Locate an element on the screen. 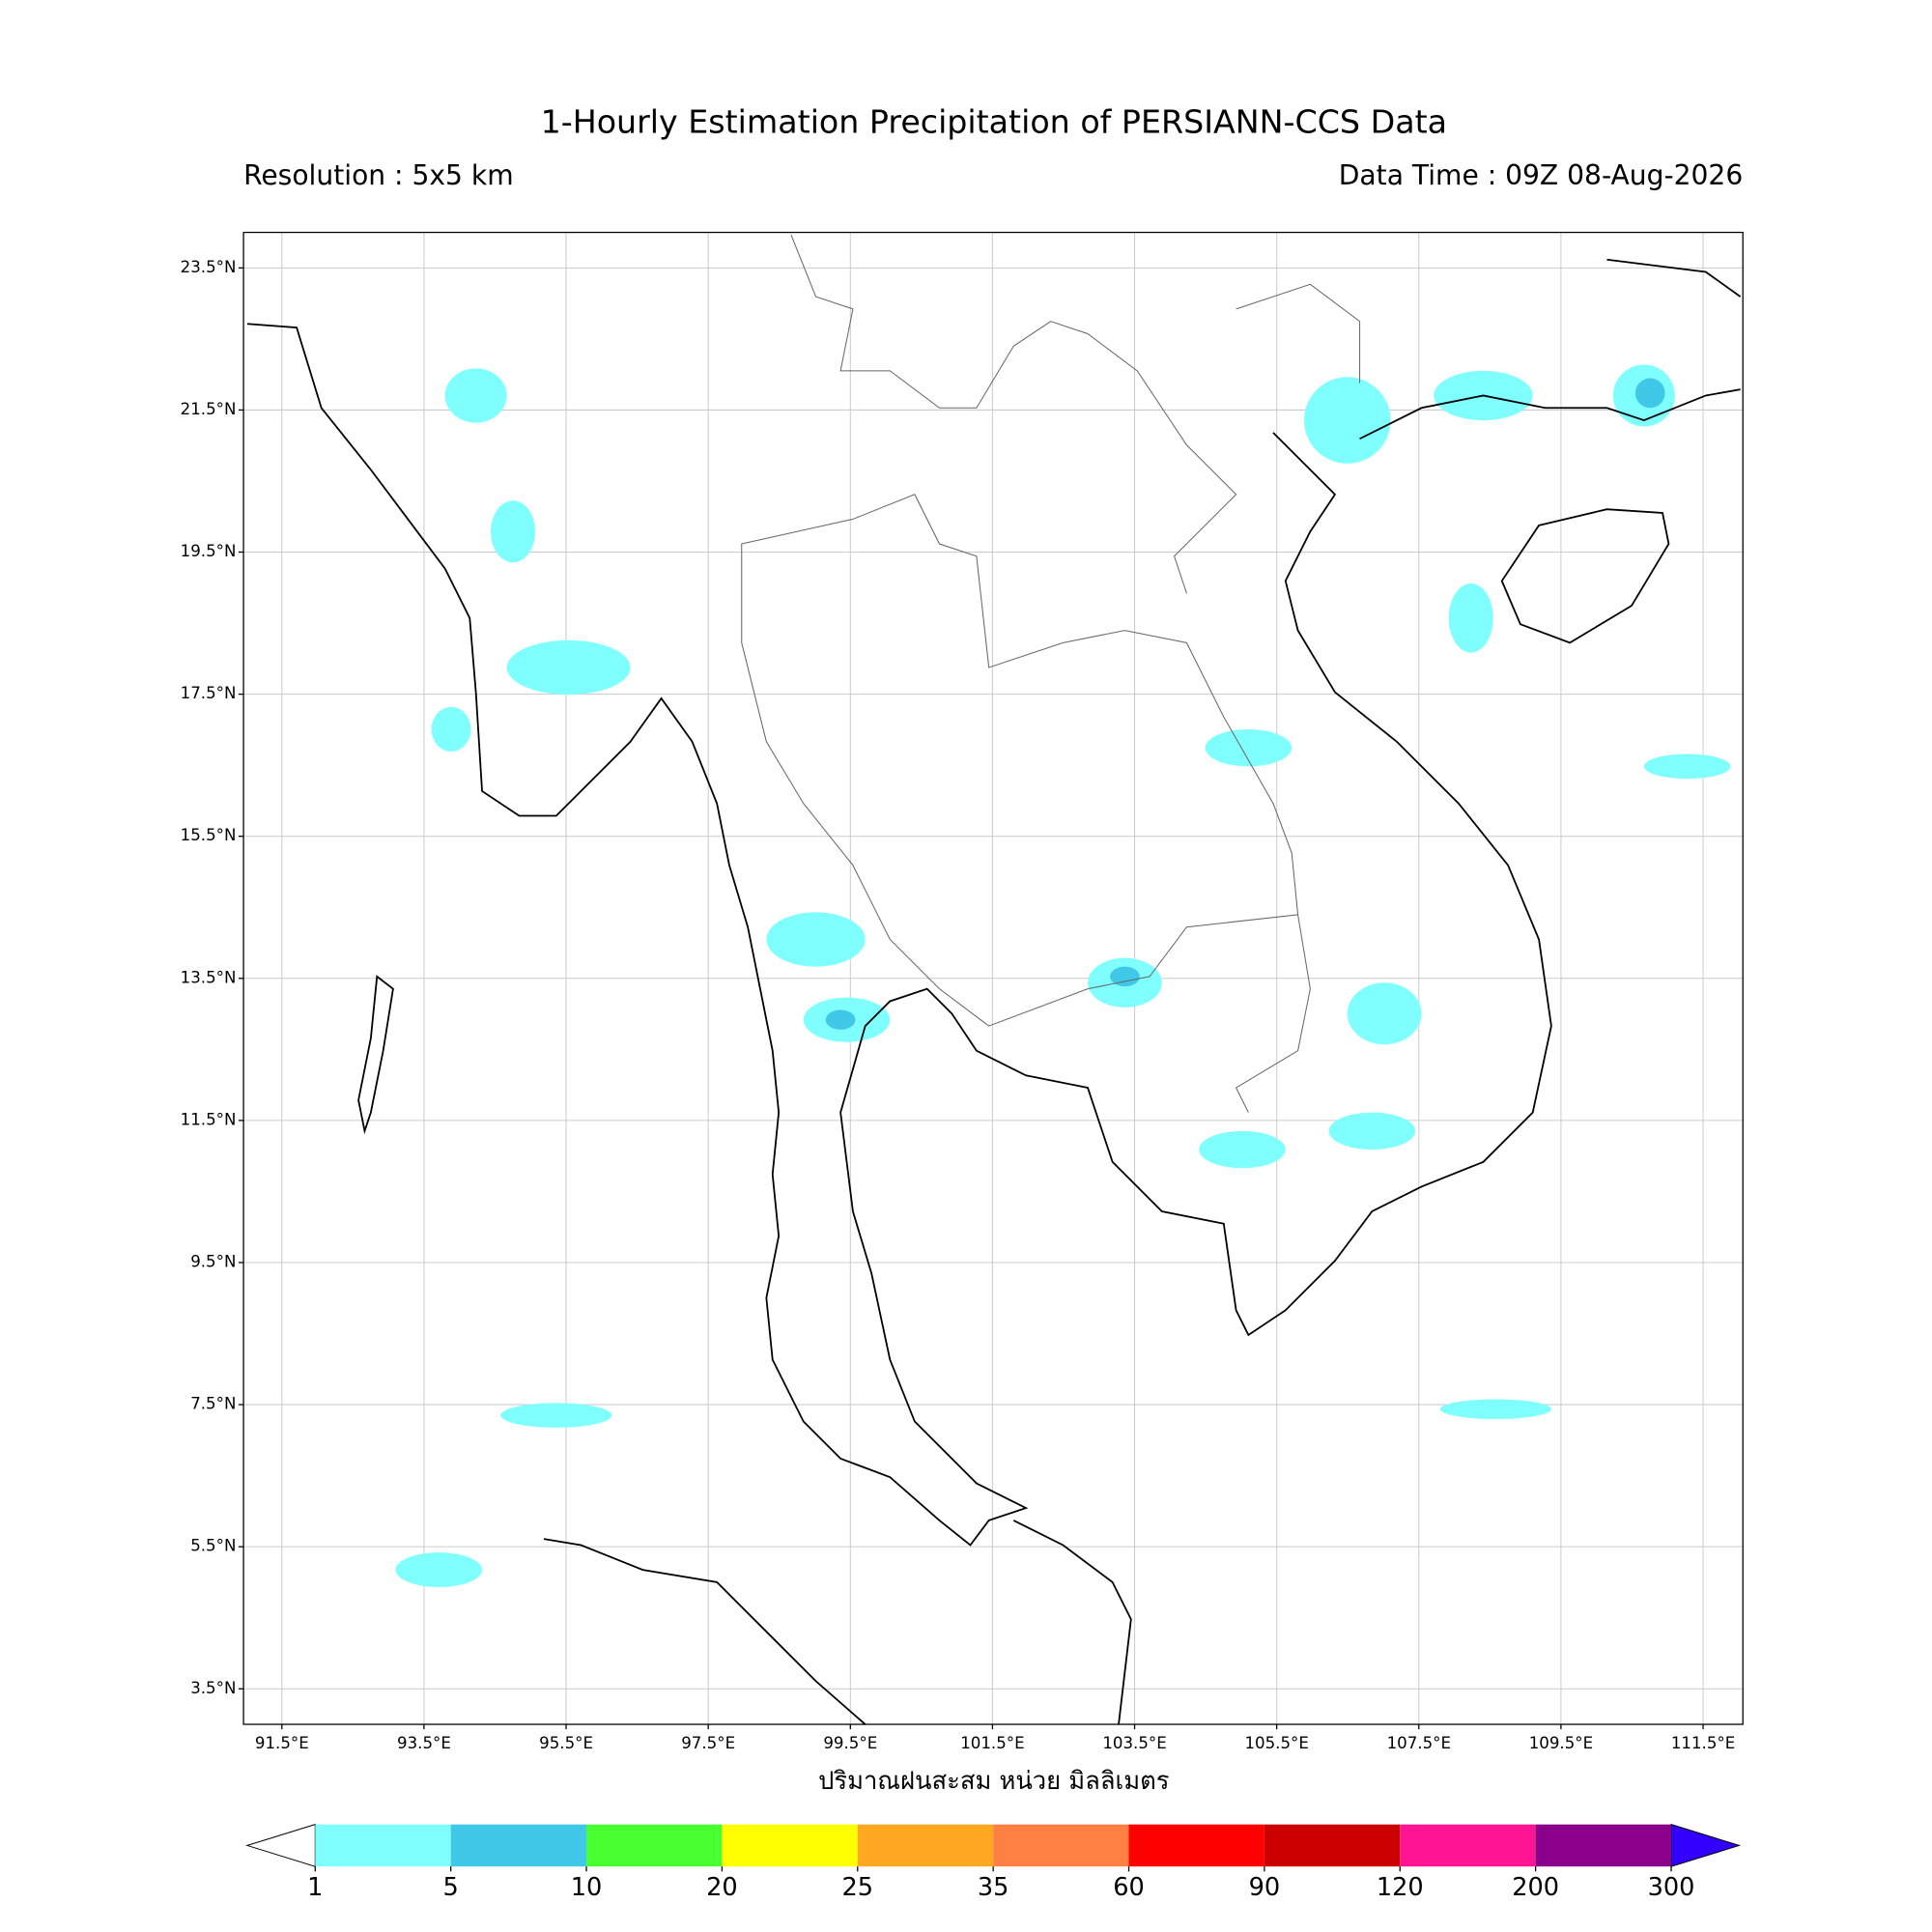  y-tick-label: 9.5°N is located at coordinates (213, 1261).